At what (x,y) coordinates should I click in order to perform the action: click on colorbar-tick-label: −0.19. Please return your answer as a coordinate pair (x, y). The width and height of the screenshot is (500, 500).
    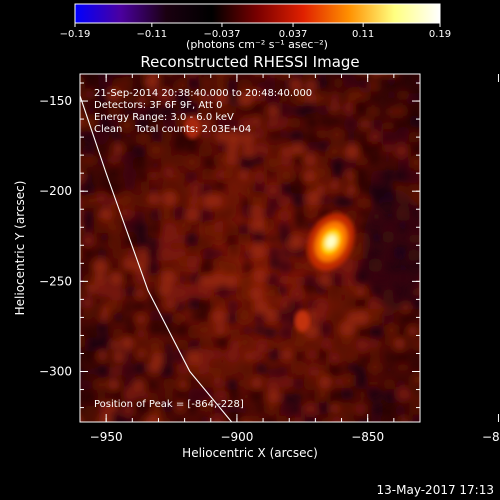
    Looking at the image, I should click on (75, 34).